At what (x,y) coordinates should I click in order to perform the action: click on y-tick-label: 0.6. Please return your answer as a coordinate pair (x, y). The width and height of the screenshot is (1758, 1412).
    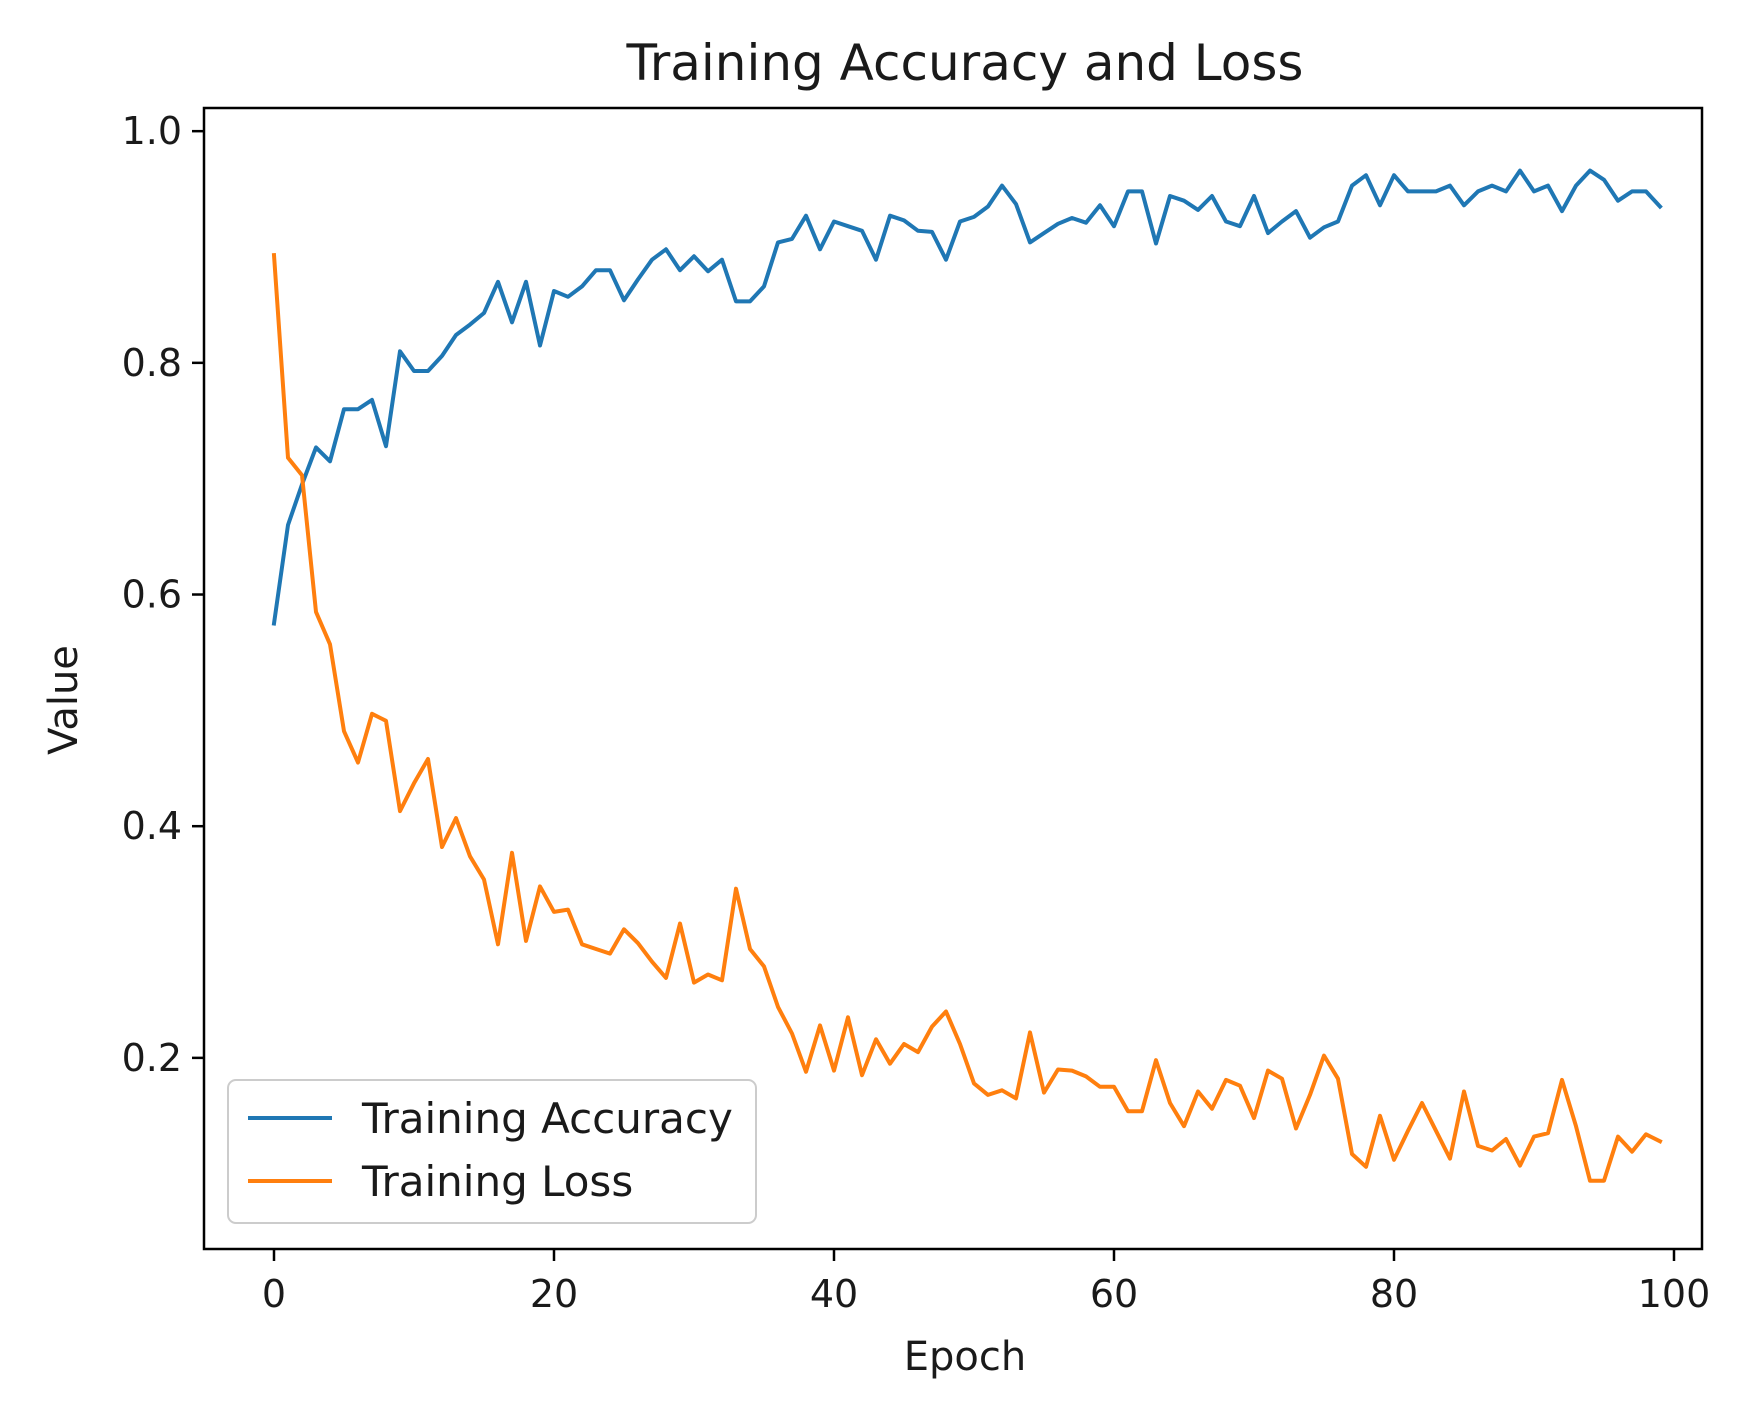
    Looking at the image, I should click on (152, 595).